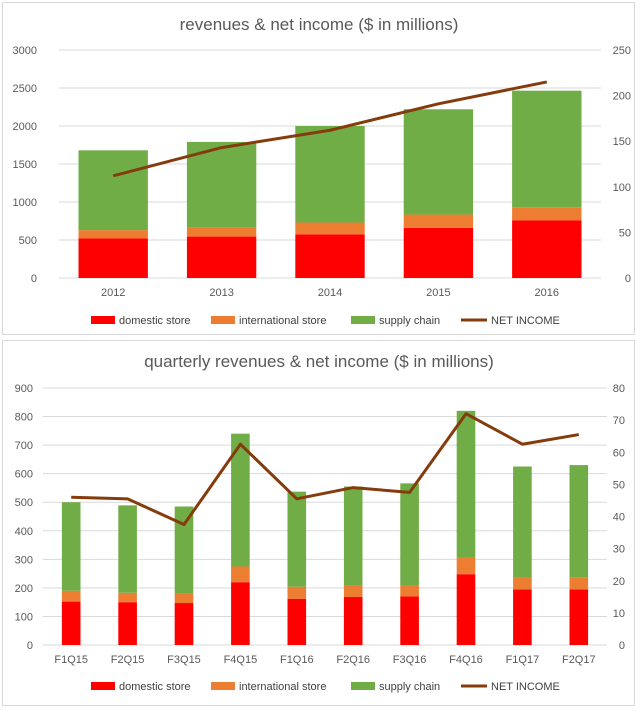 This screenshot has height=711, width=640. Describe the element at coordinates (113, 293) in the screenshot. I see `x-tick-label: 2012` at that location.